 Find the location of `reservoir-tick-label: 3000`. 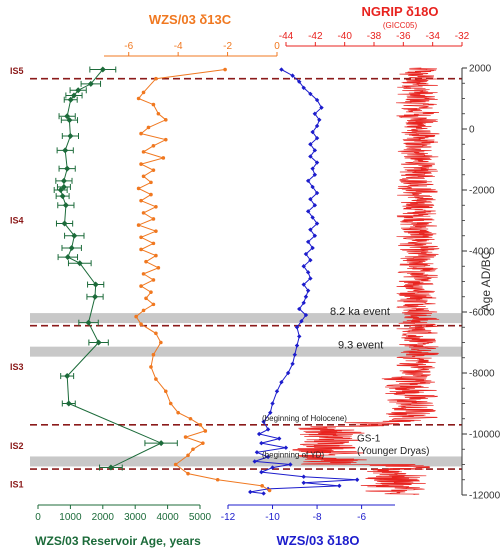

reservoir-tick-label: 3000 is located at coordinates (135, 517).